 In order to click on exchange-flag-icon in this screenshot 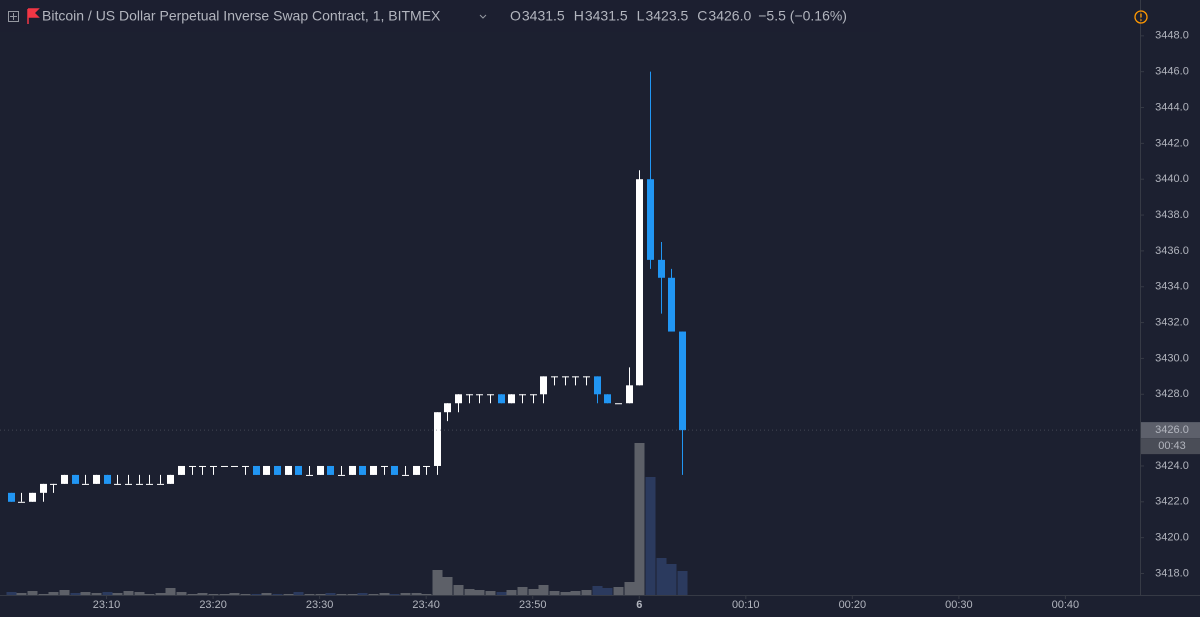, I will do `click(33, 16)`.